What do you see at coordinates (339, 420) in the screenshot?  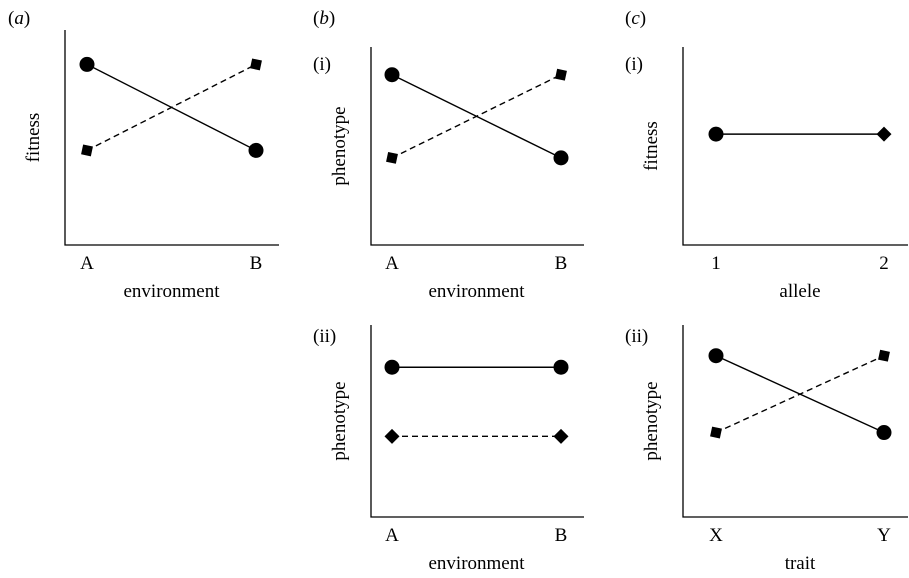 I see `y-axis-label-b-ii: phenotype` at bounding box center [339, 420].